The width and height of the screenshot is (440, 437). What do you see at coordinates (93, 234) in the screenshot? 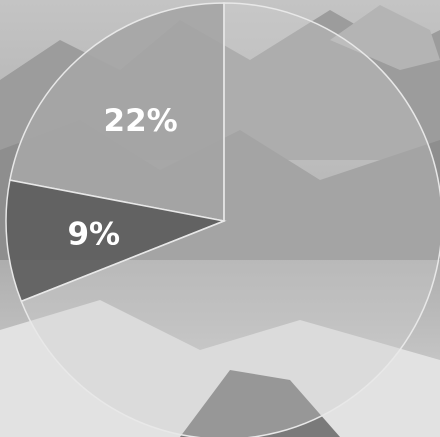
I see `pie-slice-label-2: 9%` at bounding box center [93, 234].